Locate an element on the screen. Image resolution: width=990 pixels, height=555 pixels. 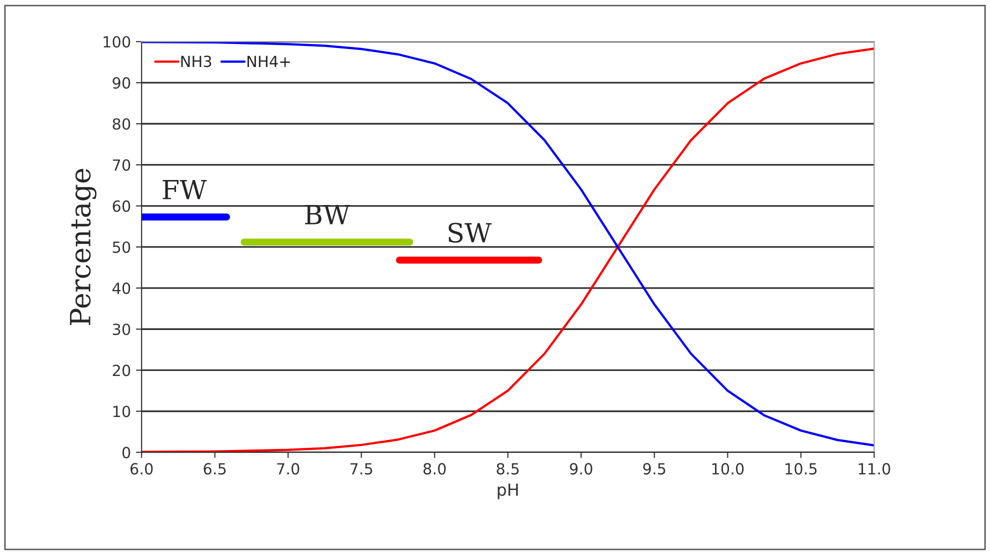
y-tick-label: 30 is located at coordinates (121, 330).